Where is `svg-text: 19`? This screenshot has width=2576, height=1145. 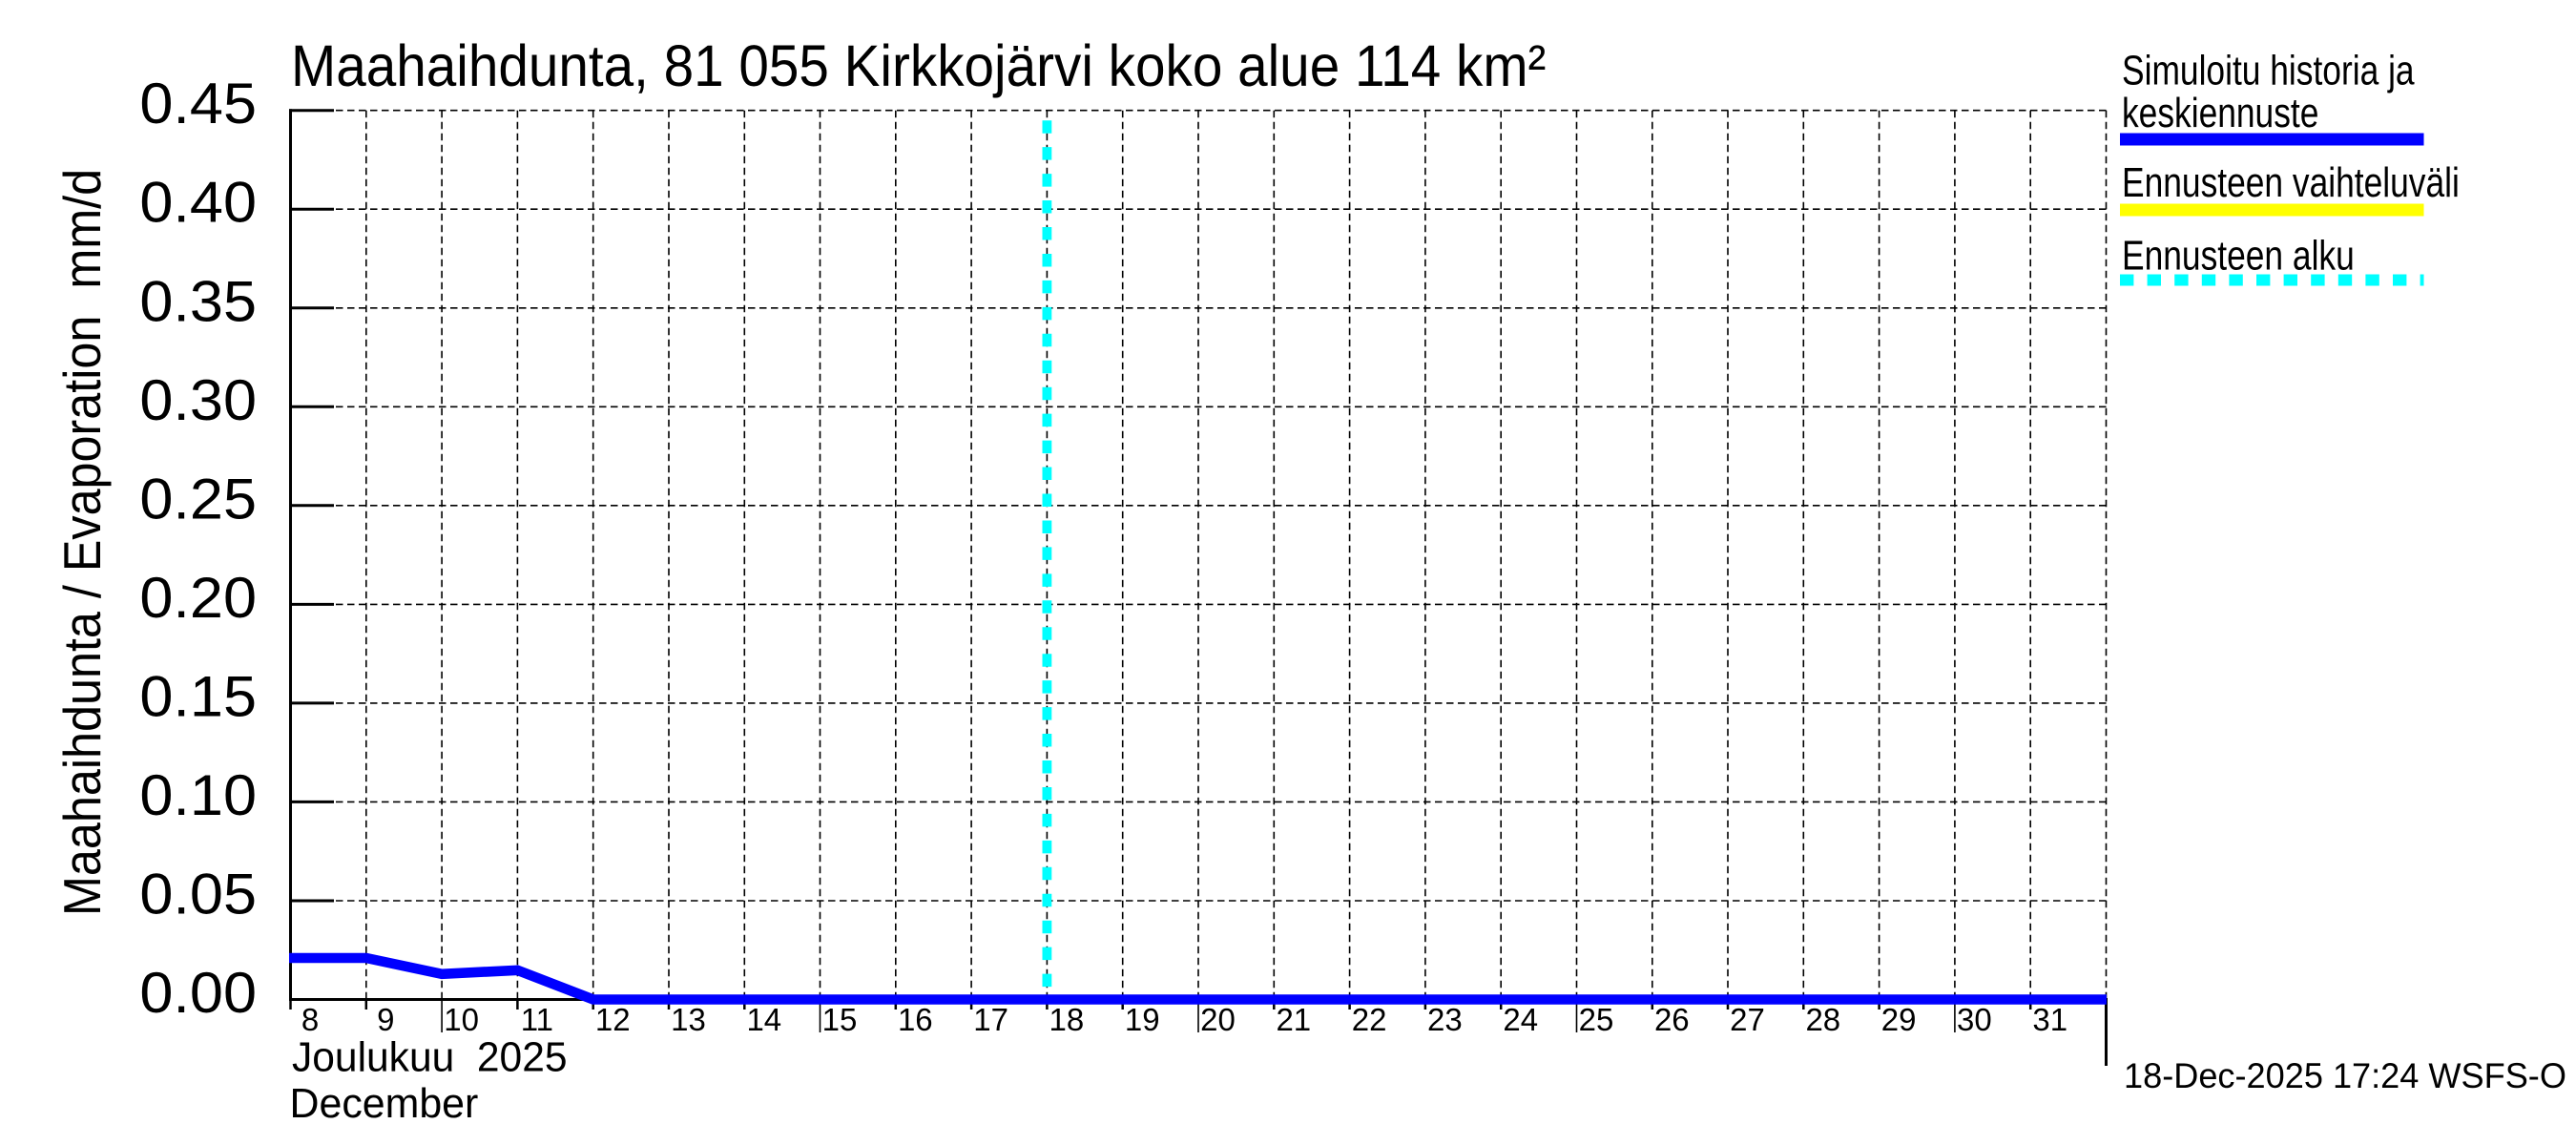
svg-text: 19 is located at coordinates (1142, 1019).